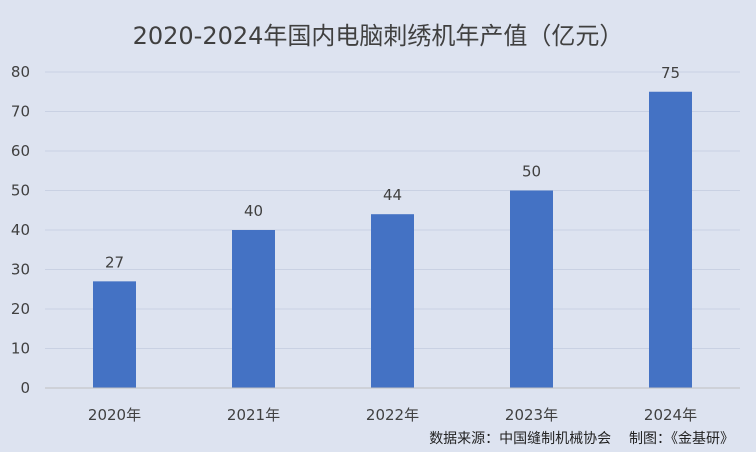 The height and width of the screenshot is (452, 756). I want to click on y-tick-label: 40, so click(20, 230).